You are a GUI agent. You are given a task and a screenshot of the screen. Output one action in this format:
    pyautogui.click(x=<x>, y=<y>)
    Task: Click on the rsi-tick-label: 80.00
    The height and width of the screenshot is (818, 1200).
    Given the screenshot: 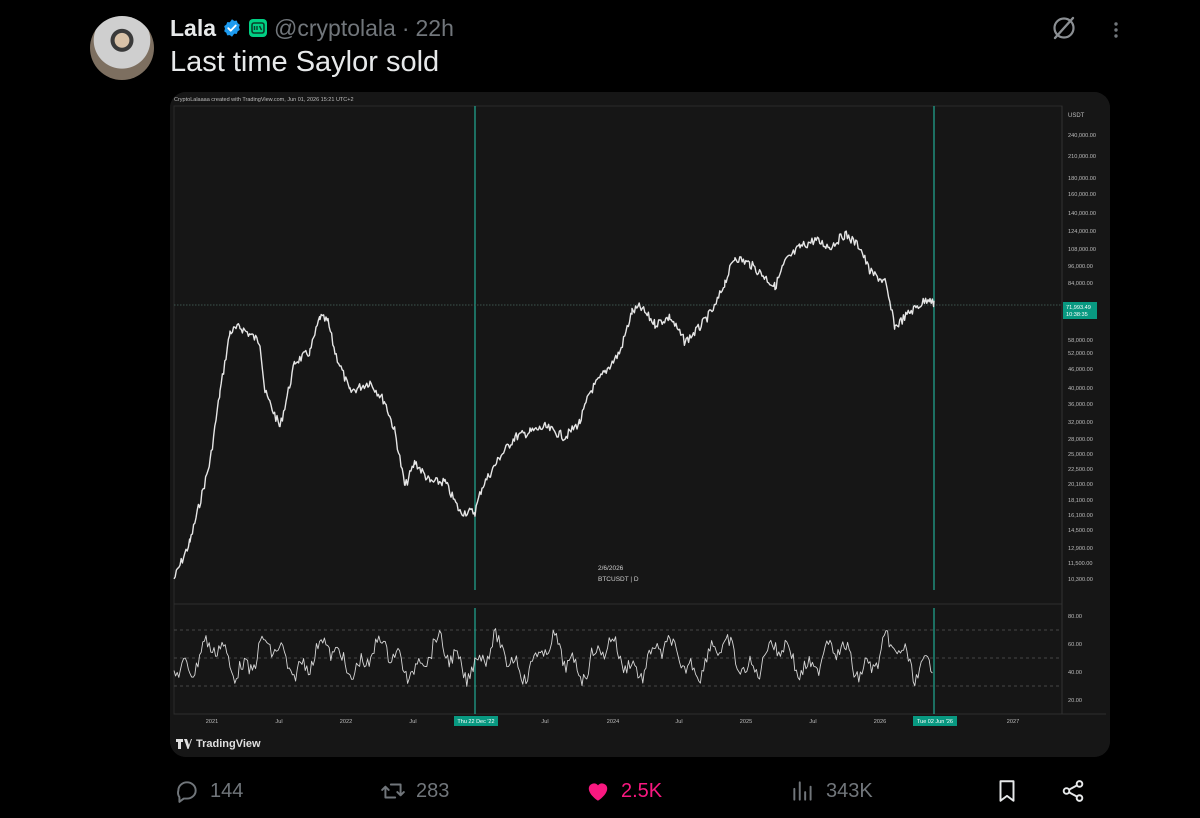 What is the action you would take?
    pyautogui.click(x=1075, y=617)
    